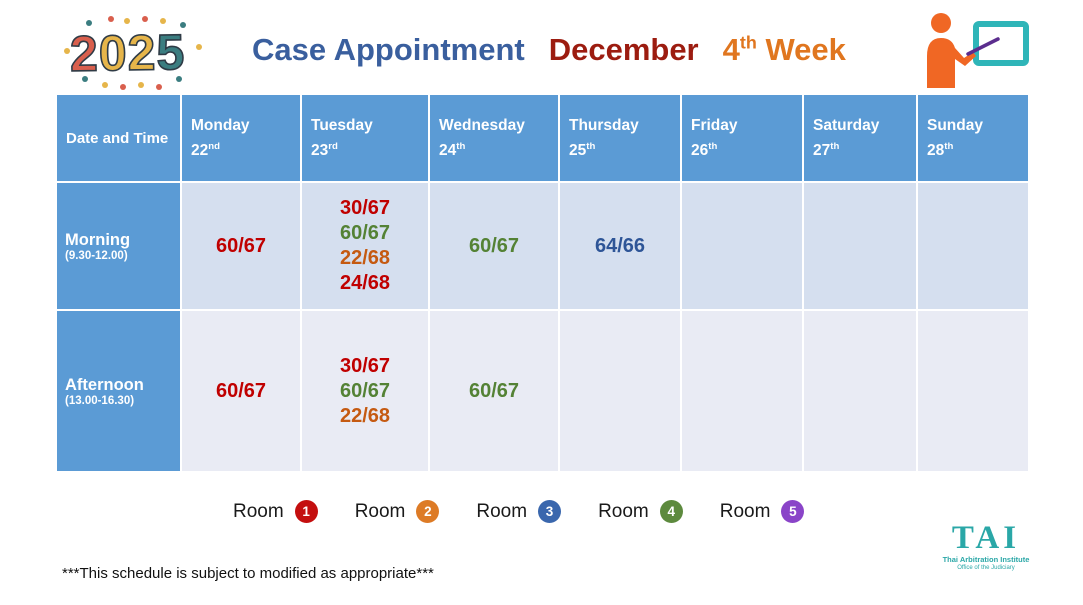 The width and height of the screenshot is (1083, 605). Describe the element at coordinates (118, 391) in the screenshot. I see `row-label-afternoon: Afternoon (13.00-16.30)` at that location.